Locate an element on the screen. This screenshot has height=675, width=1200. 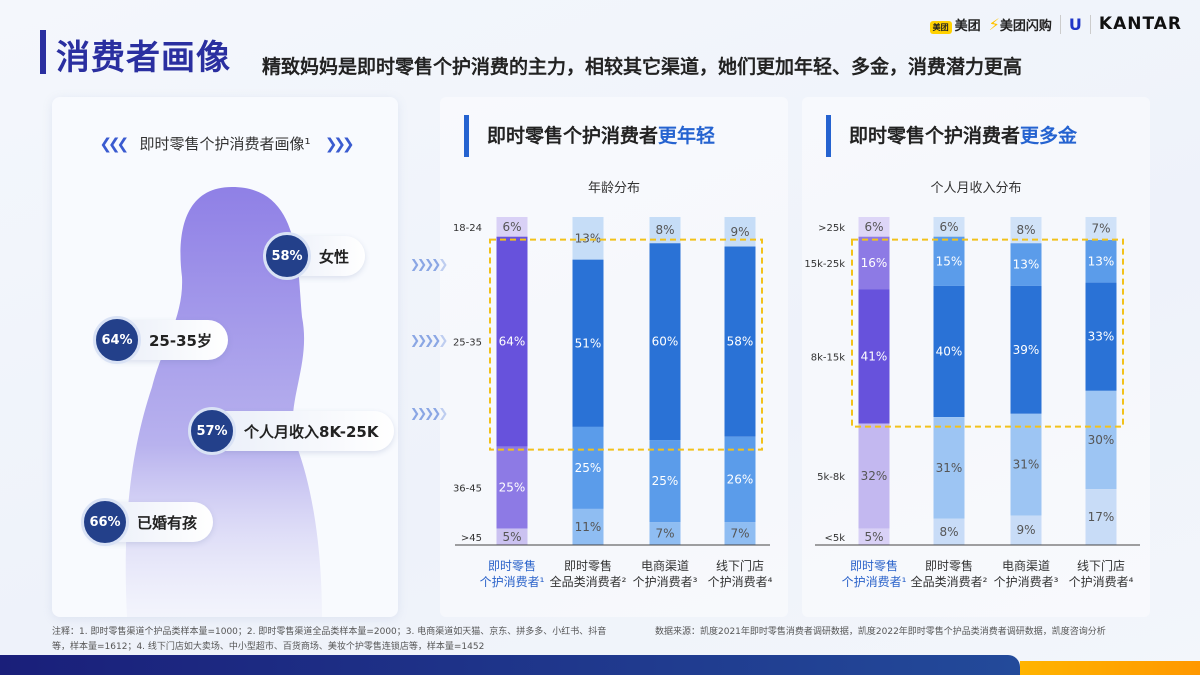
shangou-logo: ⚡美团闪购 is located at coordinates (1020, 24).